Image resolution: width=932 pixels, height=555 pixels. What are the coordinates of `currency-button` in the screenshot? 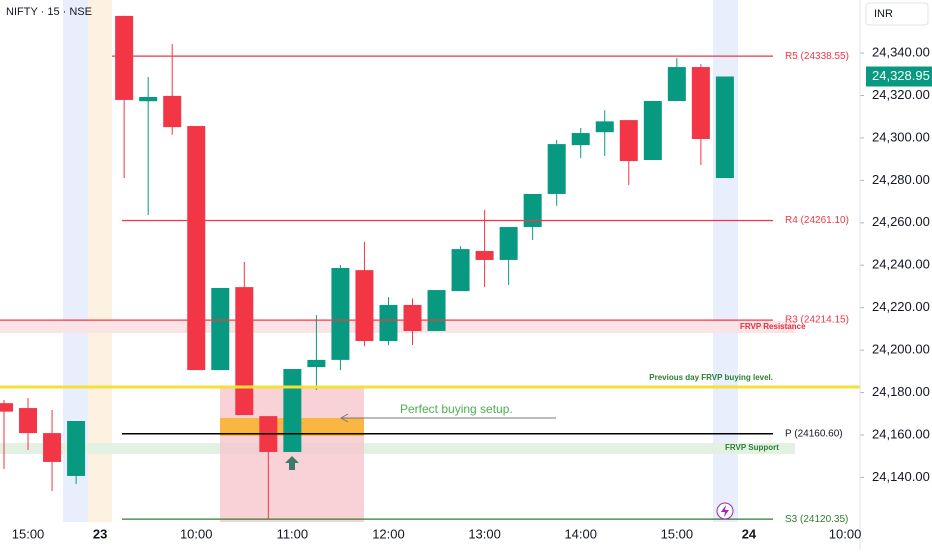 It's located at (897, 14).